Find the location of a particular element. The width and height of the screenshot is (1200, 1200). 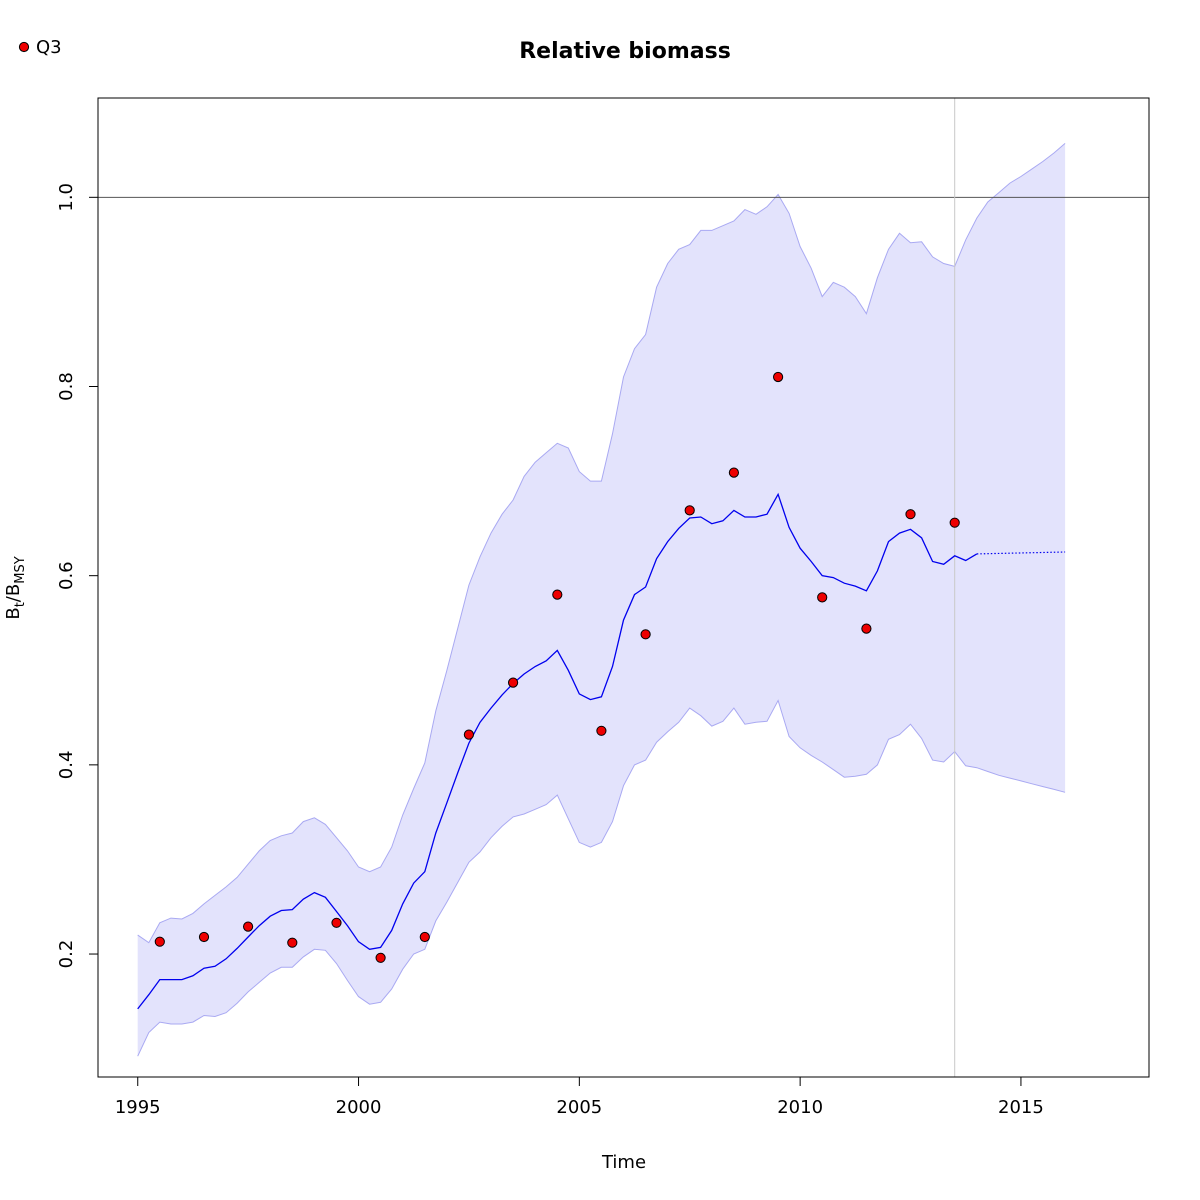

y-axis: 0.2 0.4 0.6 0.8 1.0 is located at coordinates (77, 576).